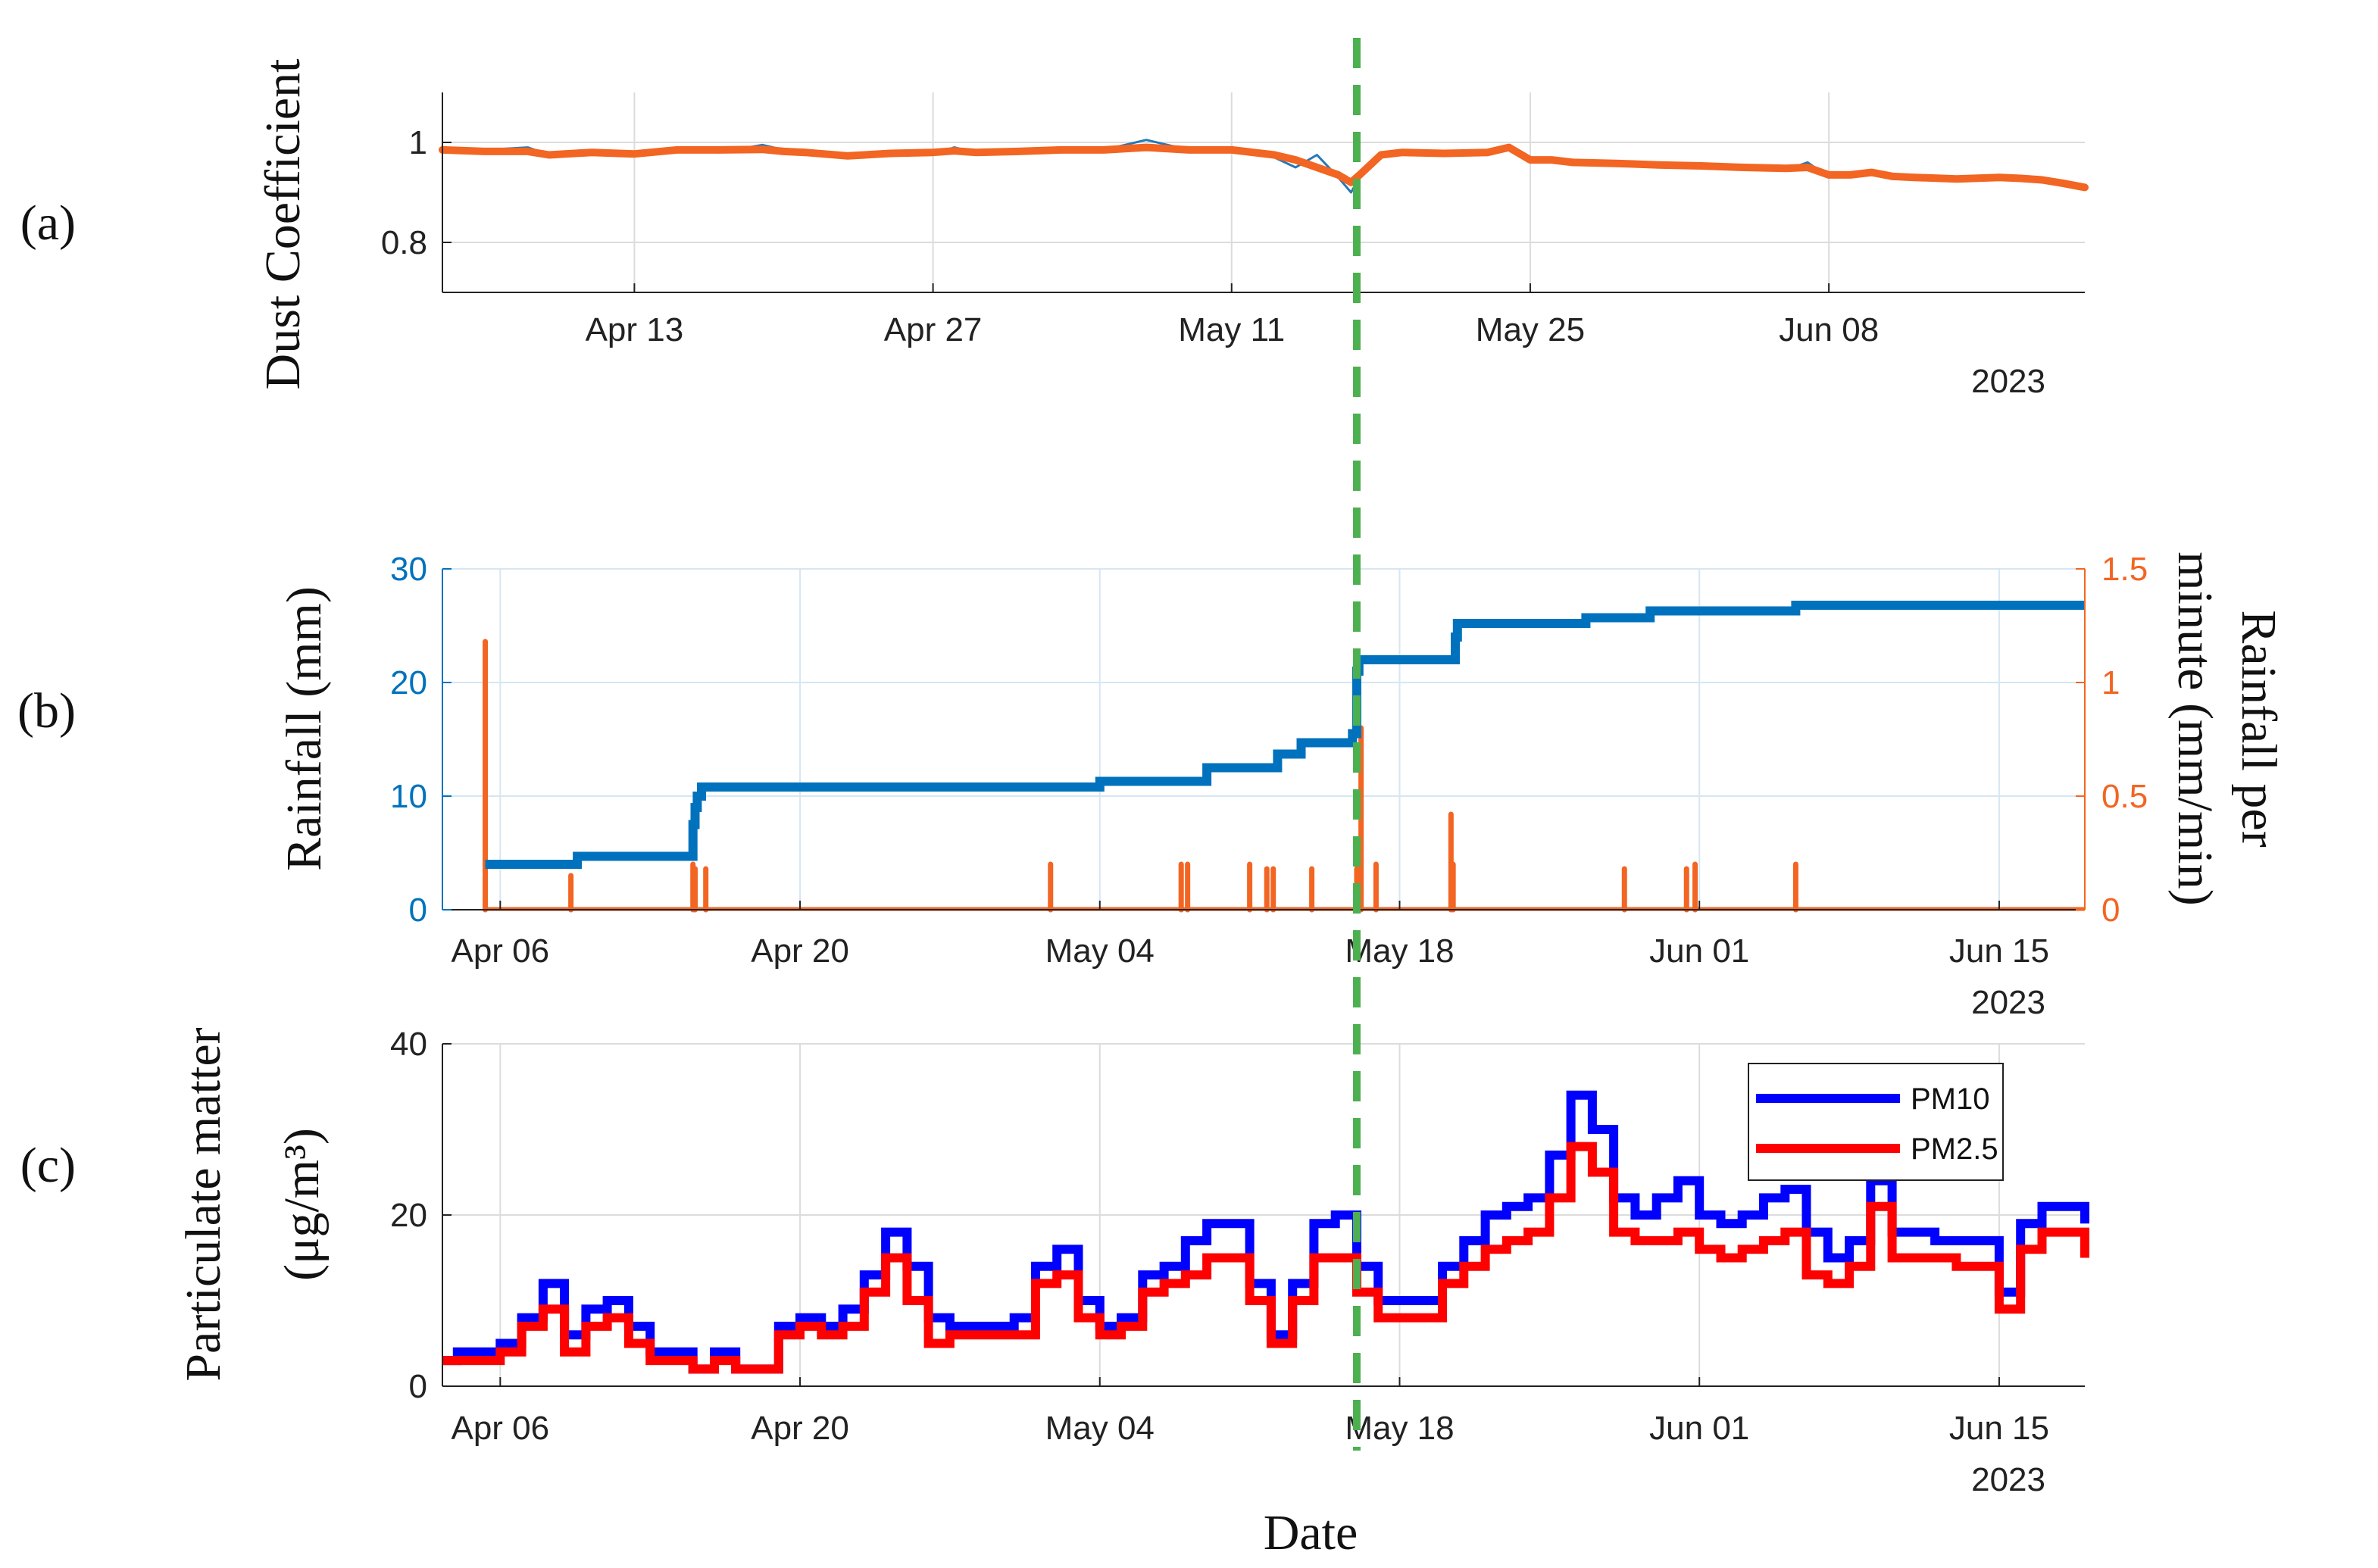  What do you see at coordinates (1311, 1532) in the screenshot?
I see `x-axis-label: Date` at bounding box center [1311, 1532].